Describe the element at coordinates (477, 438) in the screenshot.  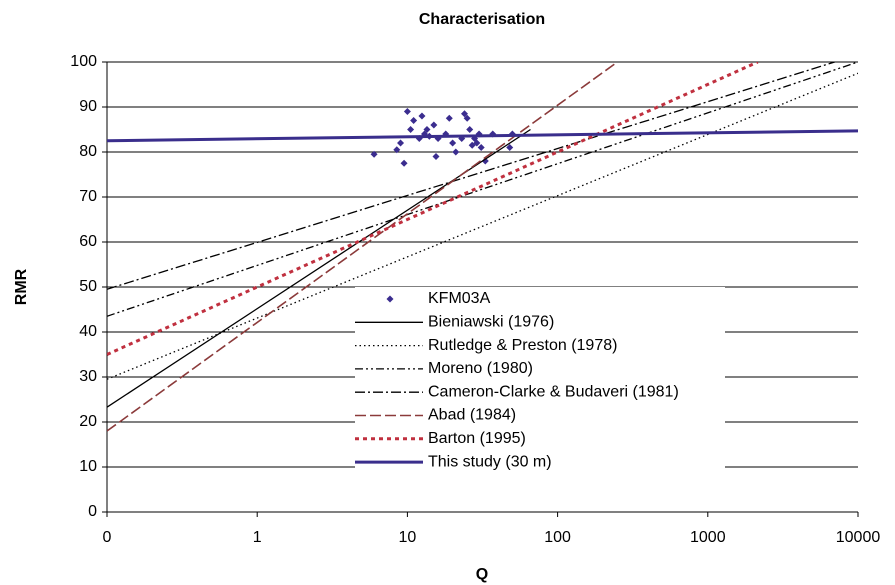
I see `legend-label: Barton (1995)` at that location.